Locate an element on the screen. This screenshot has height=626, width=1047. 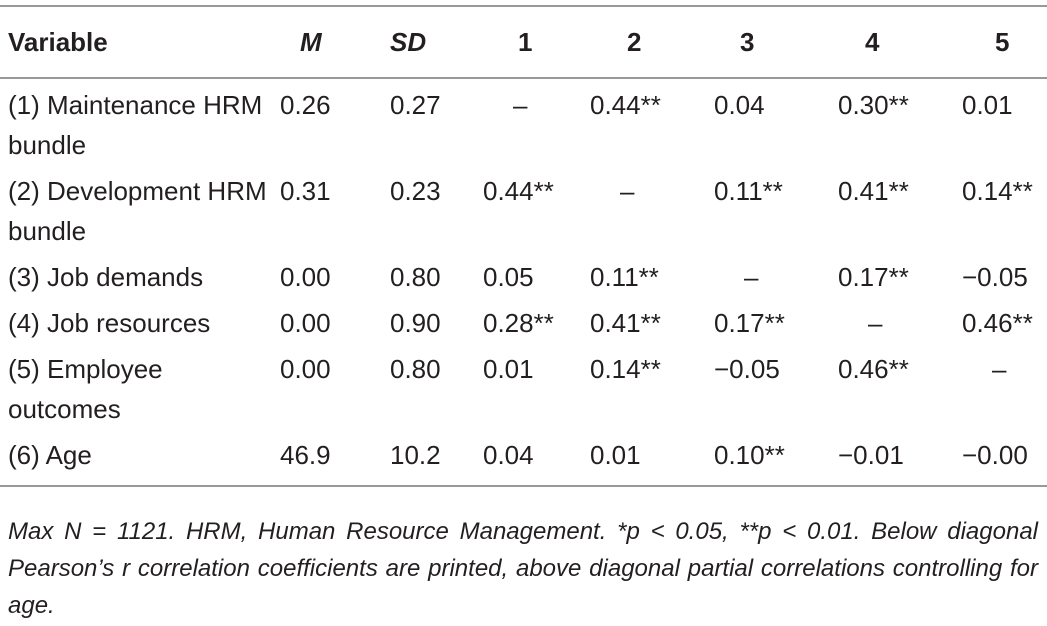
value-cell: 0.05 is located at coordinates (508, 277).